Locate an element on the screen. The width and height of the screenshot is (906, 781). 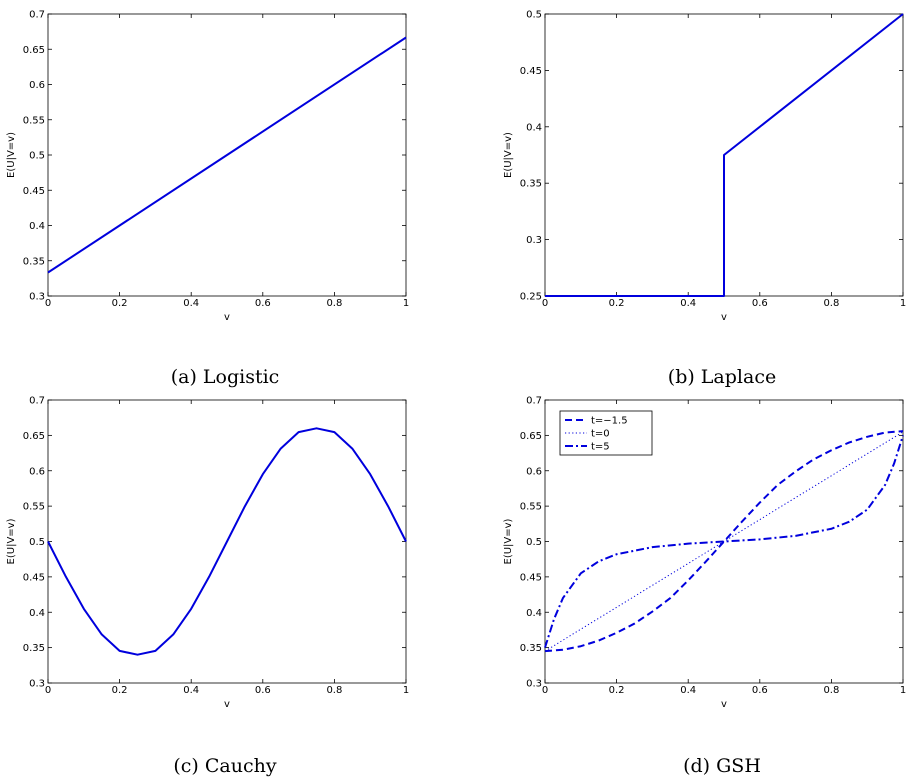
caption-d: (d) GSH is located at coordinates (722, 766).